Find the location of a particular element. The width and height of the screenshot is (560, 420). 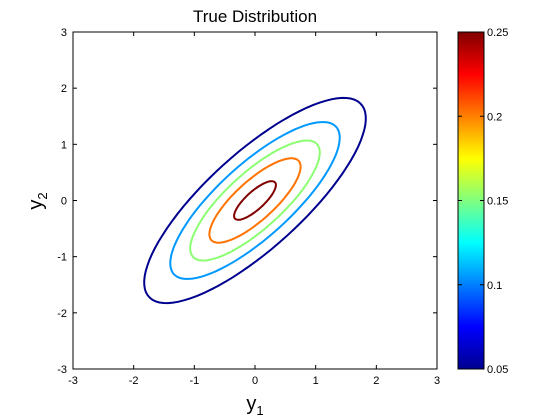

x-axis-label-subscript: 1 is located at coordinates (259, 410).